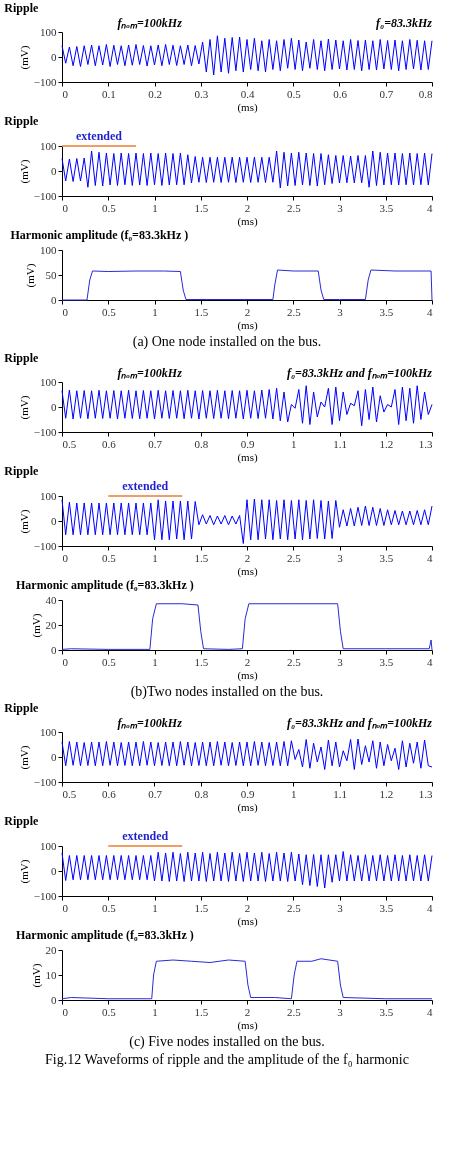 This screenshot has height=1162, width=452. What do you see at coordinates (425, 443) in the screenshot?
I see `x-tick-label: 1.3` at bounding box center [425, 443].